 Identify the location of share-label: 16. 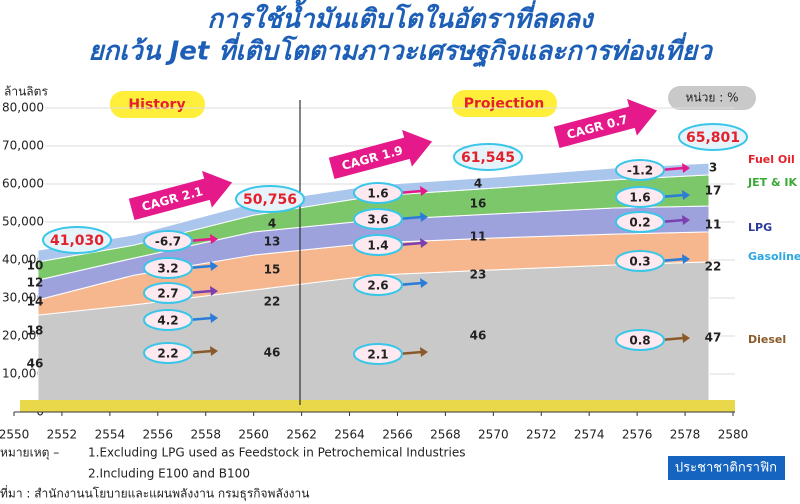
(478, 204).